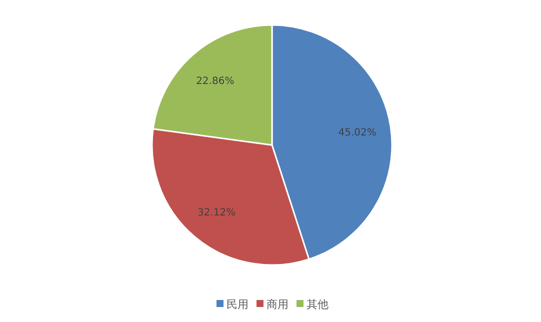  I want to click on legend-label: 民用, so click(237, 304).